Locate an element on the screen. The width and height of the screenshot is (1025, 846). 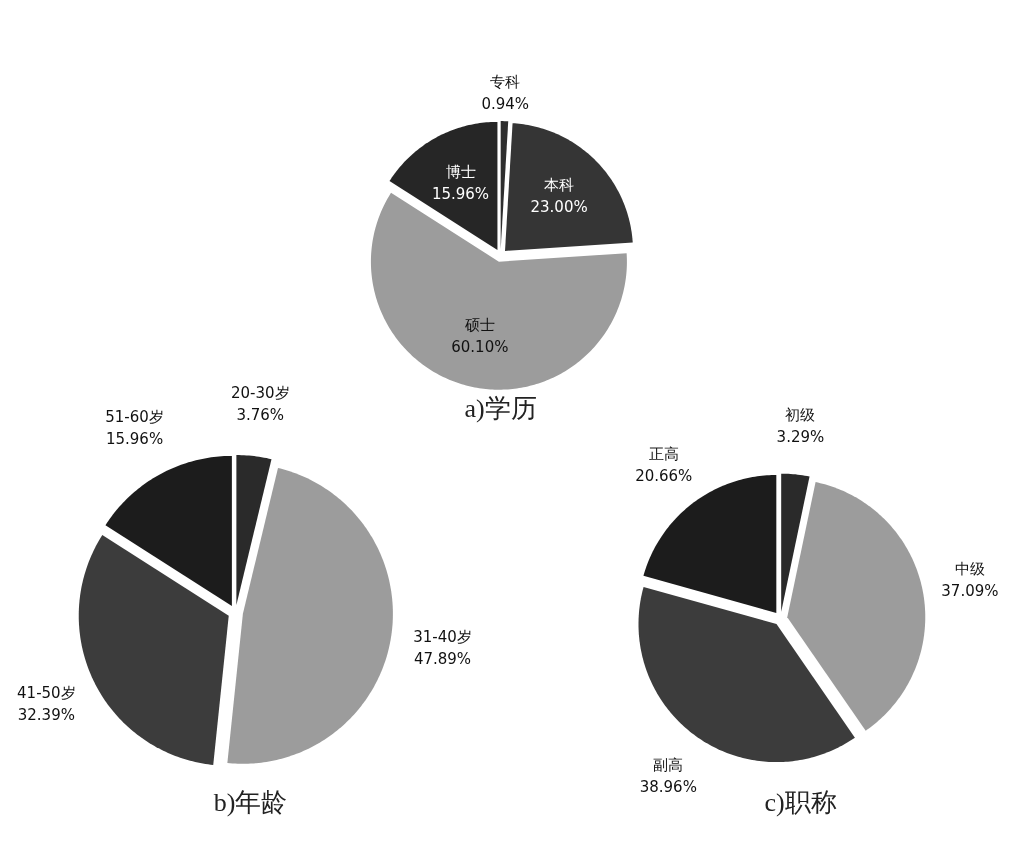
slice-label: 专科 is located at coordinates (505, 82).